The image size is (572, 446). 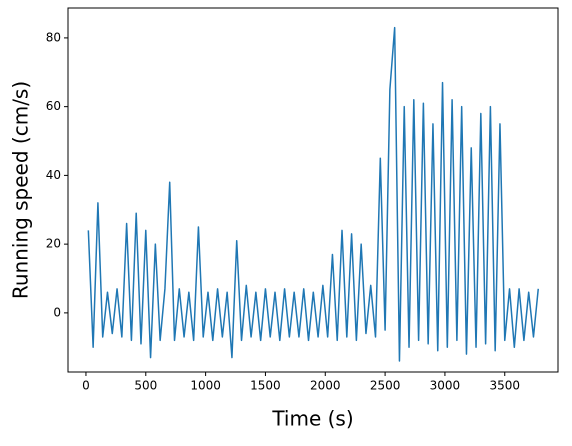 What do you see at coordinates (53, 37) in the screenshot?
I see `y-tick-label: 80` at bounding box center [53, 37].